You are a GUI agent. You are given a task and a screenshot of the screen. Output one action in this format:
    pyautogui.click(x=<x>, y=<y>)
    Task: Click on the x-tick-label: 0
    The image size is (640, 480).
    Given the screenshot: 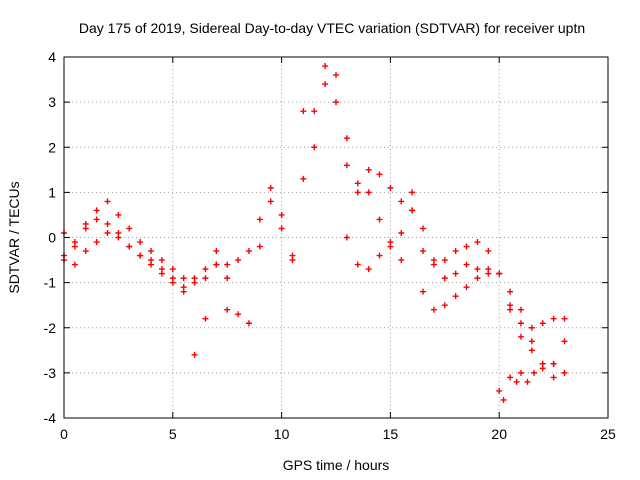 What is the action you would take?
    pyautogui.click(x=64, y=434)
    